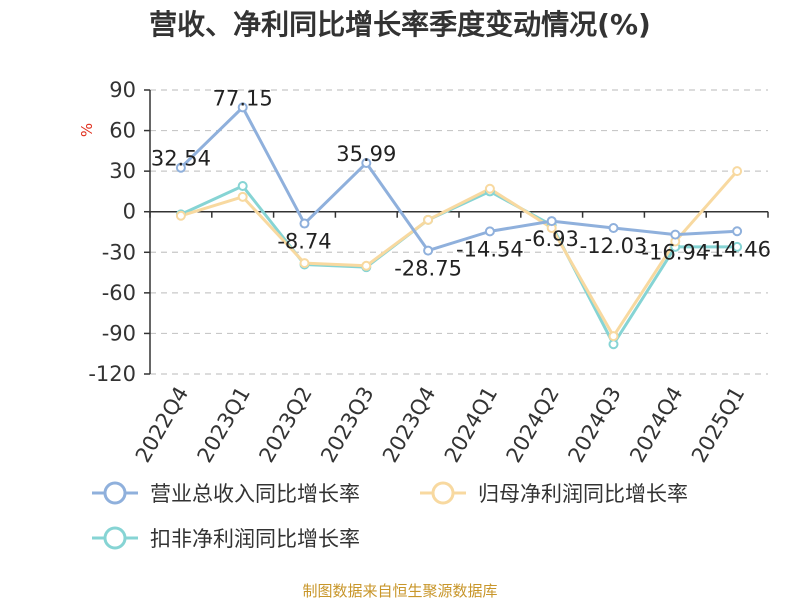  Describe the element at coordinates (119, 333) in the screenshot. I see `y-tick-label: -90` at that location.